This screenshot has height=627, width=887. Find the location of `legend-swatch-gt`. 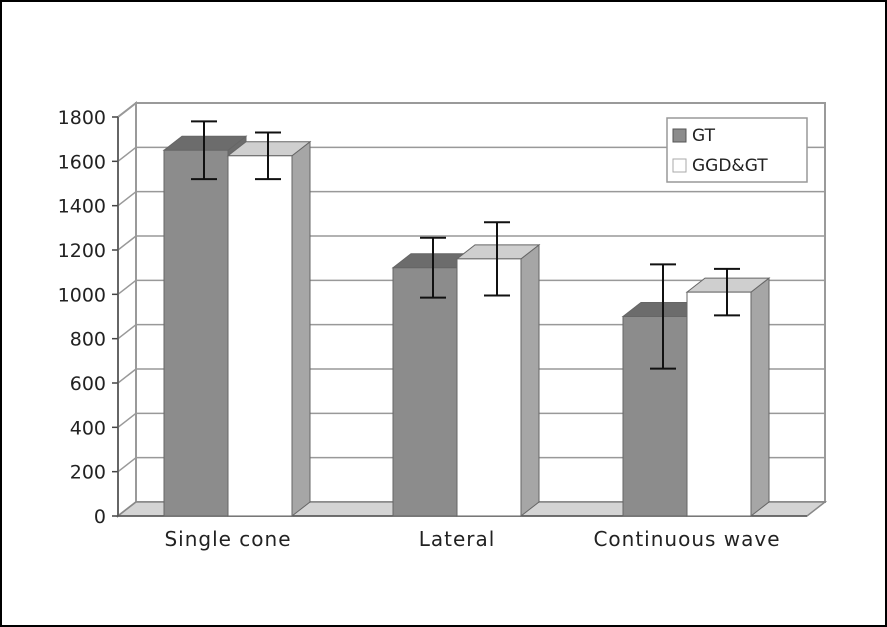

legend-swatch-gt is located at coordinates (679, 135).